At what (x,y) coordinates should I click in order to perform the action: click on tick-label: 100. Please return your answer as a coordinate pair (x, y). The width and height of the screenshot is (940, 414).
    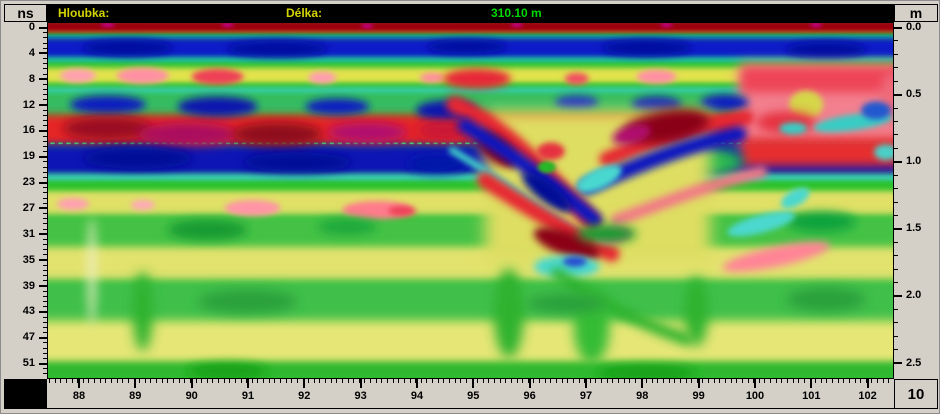
    Looking at the image, I should click on (755, 396).